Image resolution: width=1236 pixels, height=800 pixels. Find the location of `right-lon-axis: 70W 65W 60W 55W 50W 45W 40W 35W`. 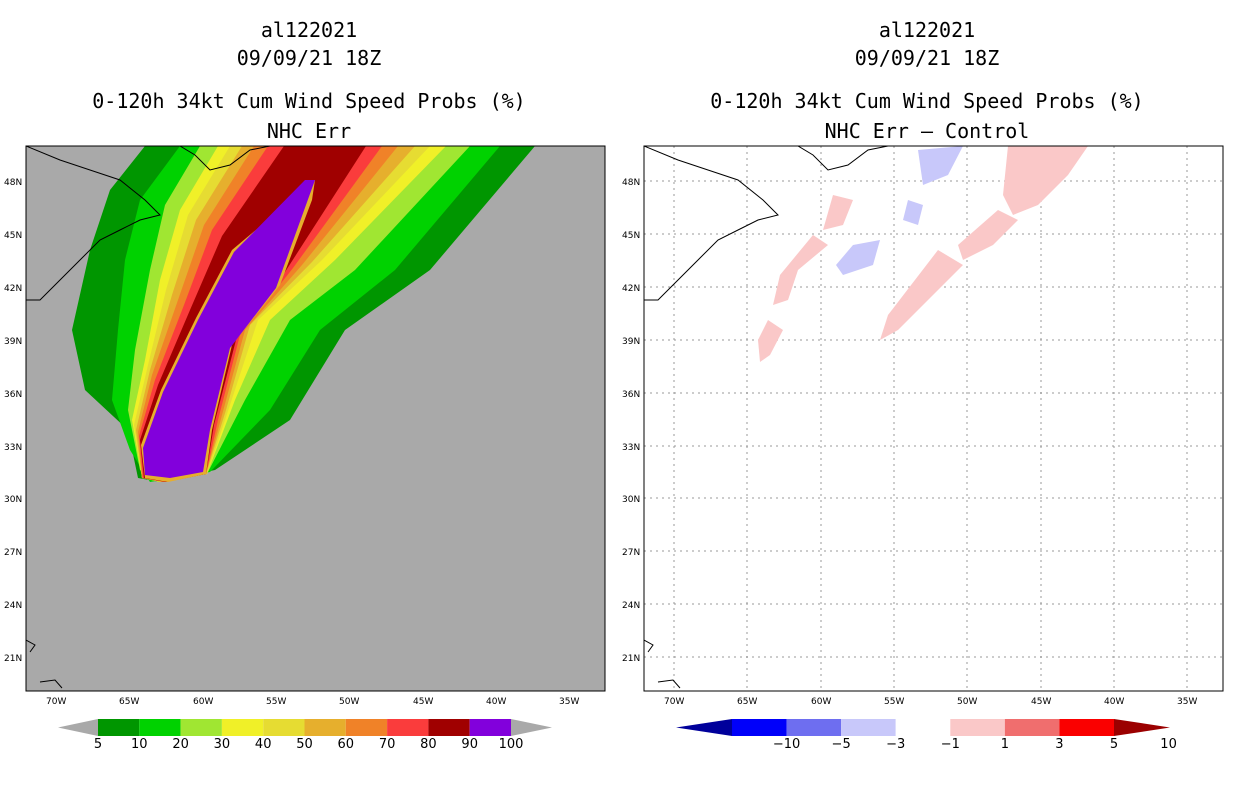

right-lon-axis: 70W 65W 60W 55W 50W 45W 40W 35W is located at coordinates (930, 702).